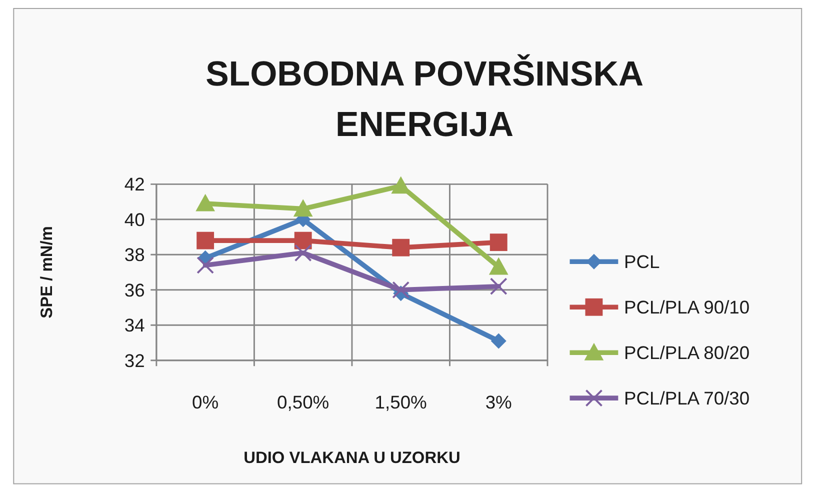 Image resolution: width=823 pixels, height=500 pixels. I want to click on x-axis-title: UDIO VLAKANA U UZORKU, so click(352, 457).